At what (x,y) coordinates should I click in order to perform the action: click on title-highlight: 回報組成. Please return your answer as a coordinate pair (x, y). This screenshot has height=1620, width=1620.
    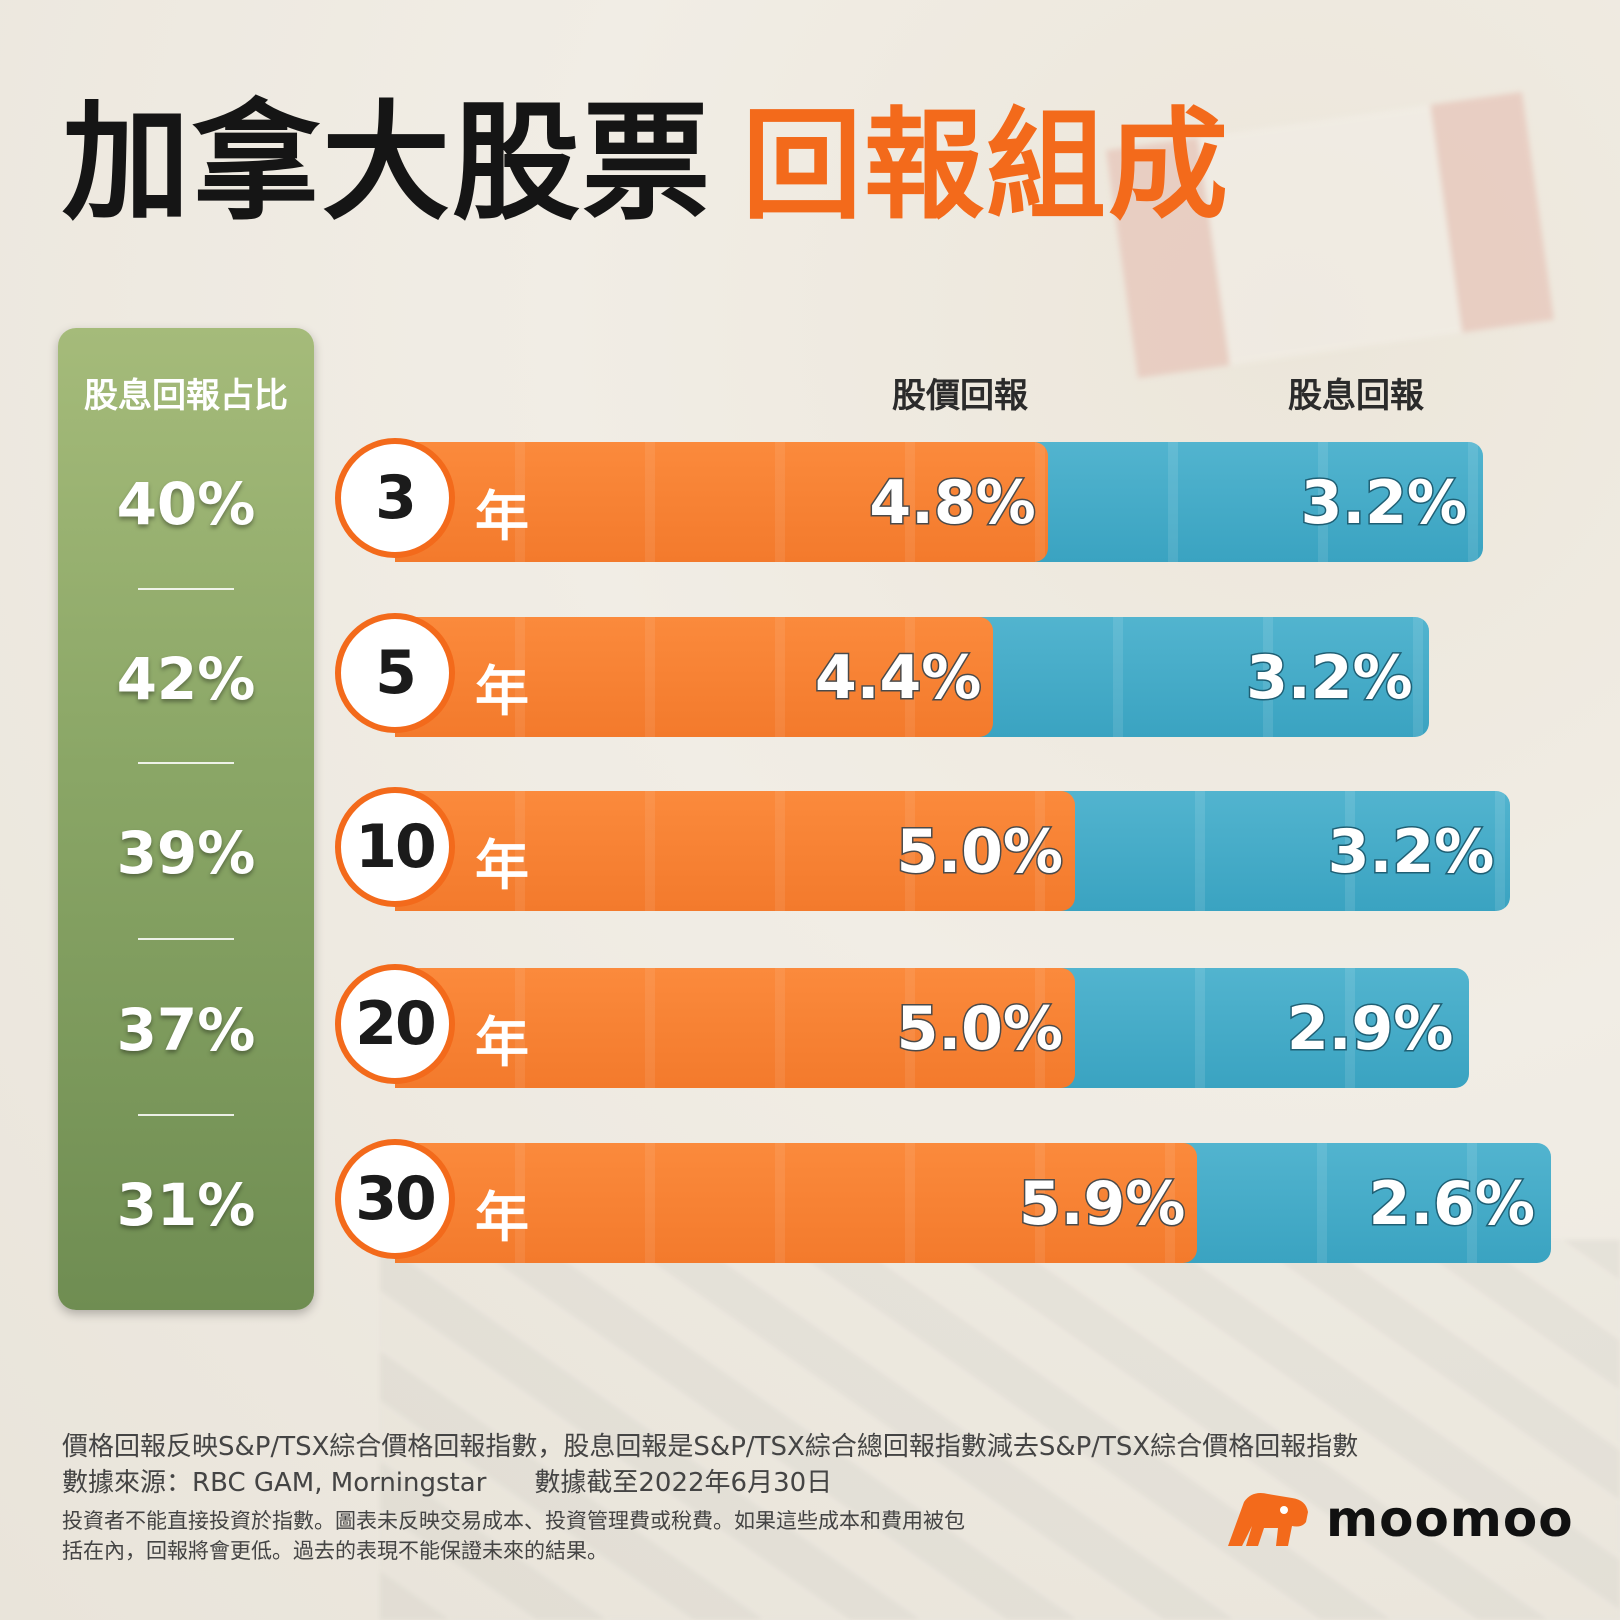
    Looking at the image, I should click on (986, 166).